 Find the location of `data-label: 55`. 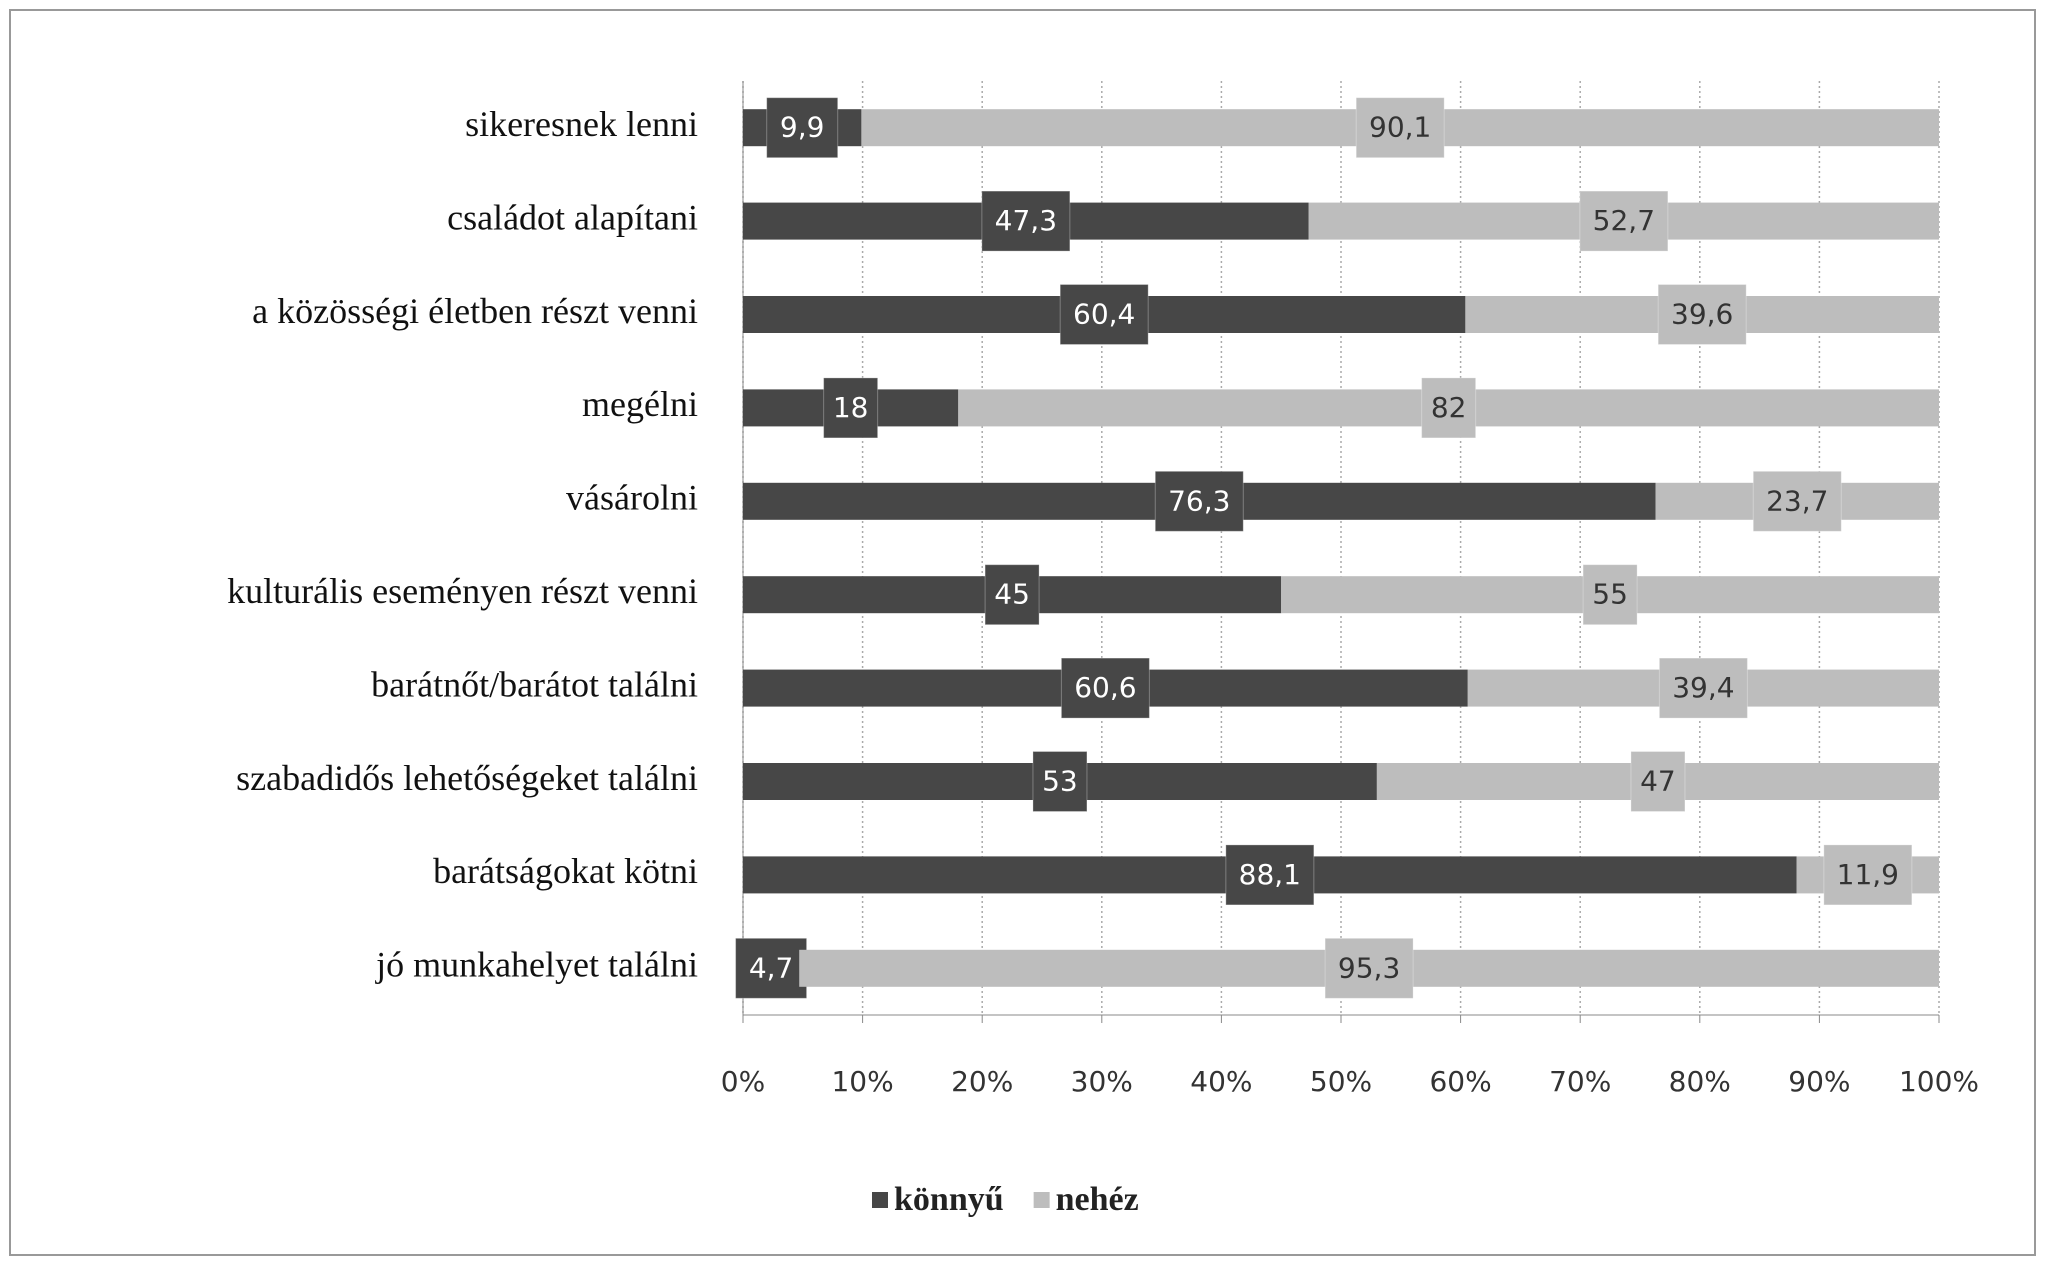

data-label: 55 is located at coordinates (1610, 594).